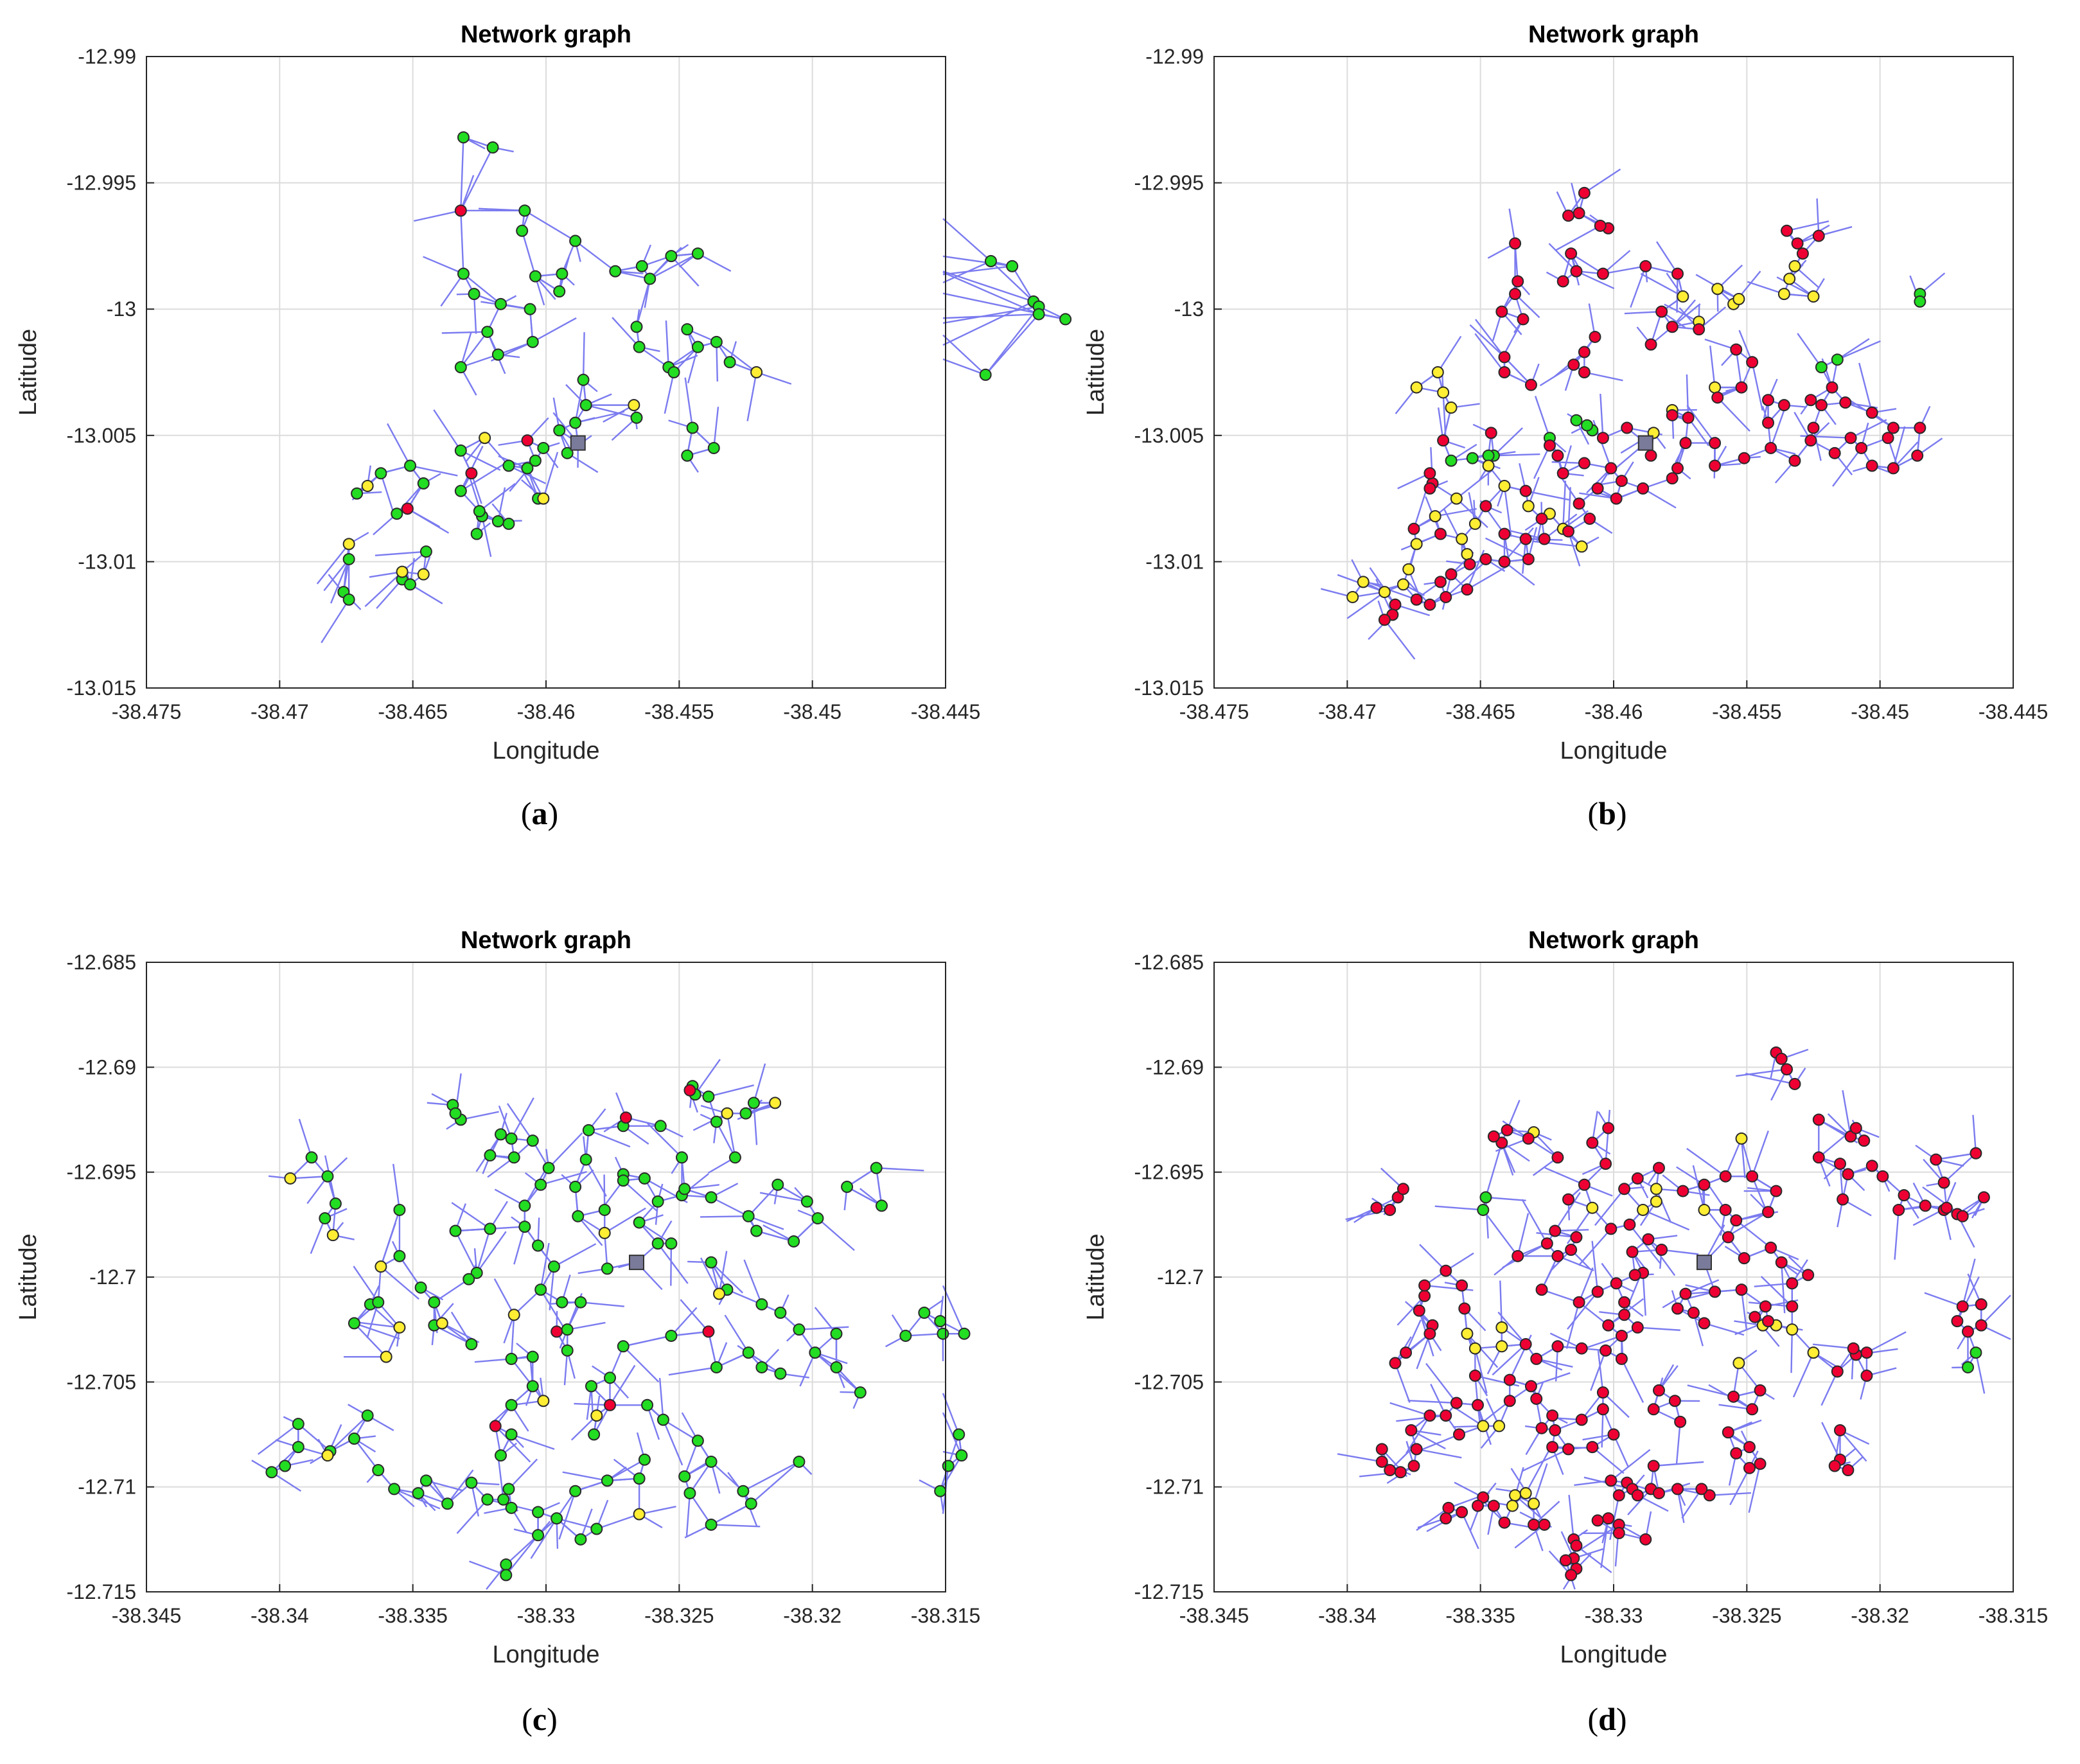  Describe the element at coordinates (101, 962) in the screenshot. I see `y-tick-label: -12.685` at that location.